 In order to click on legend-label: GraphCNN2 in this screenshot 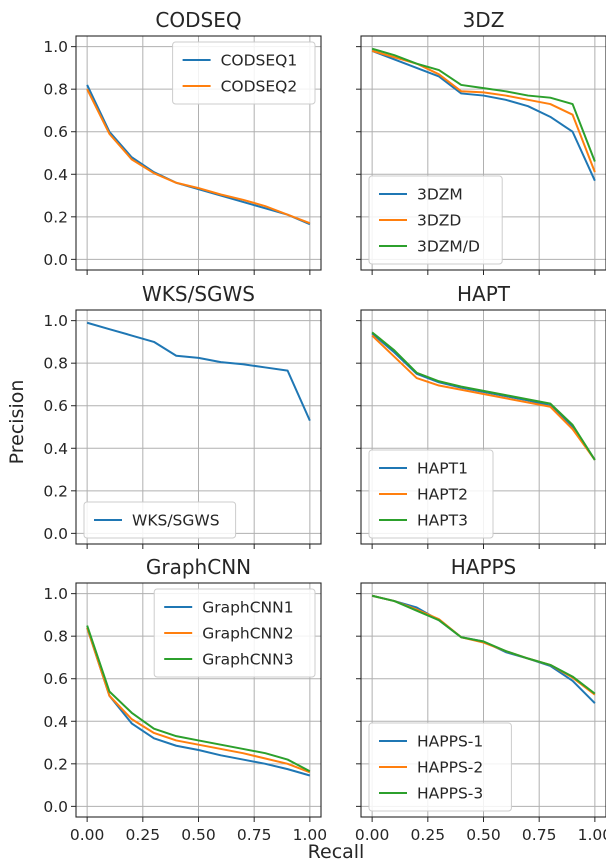, I will do `click(247, 634)`.